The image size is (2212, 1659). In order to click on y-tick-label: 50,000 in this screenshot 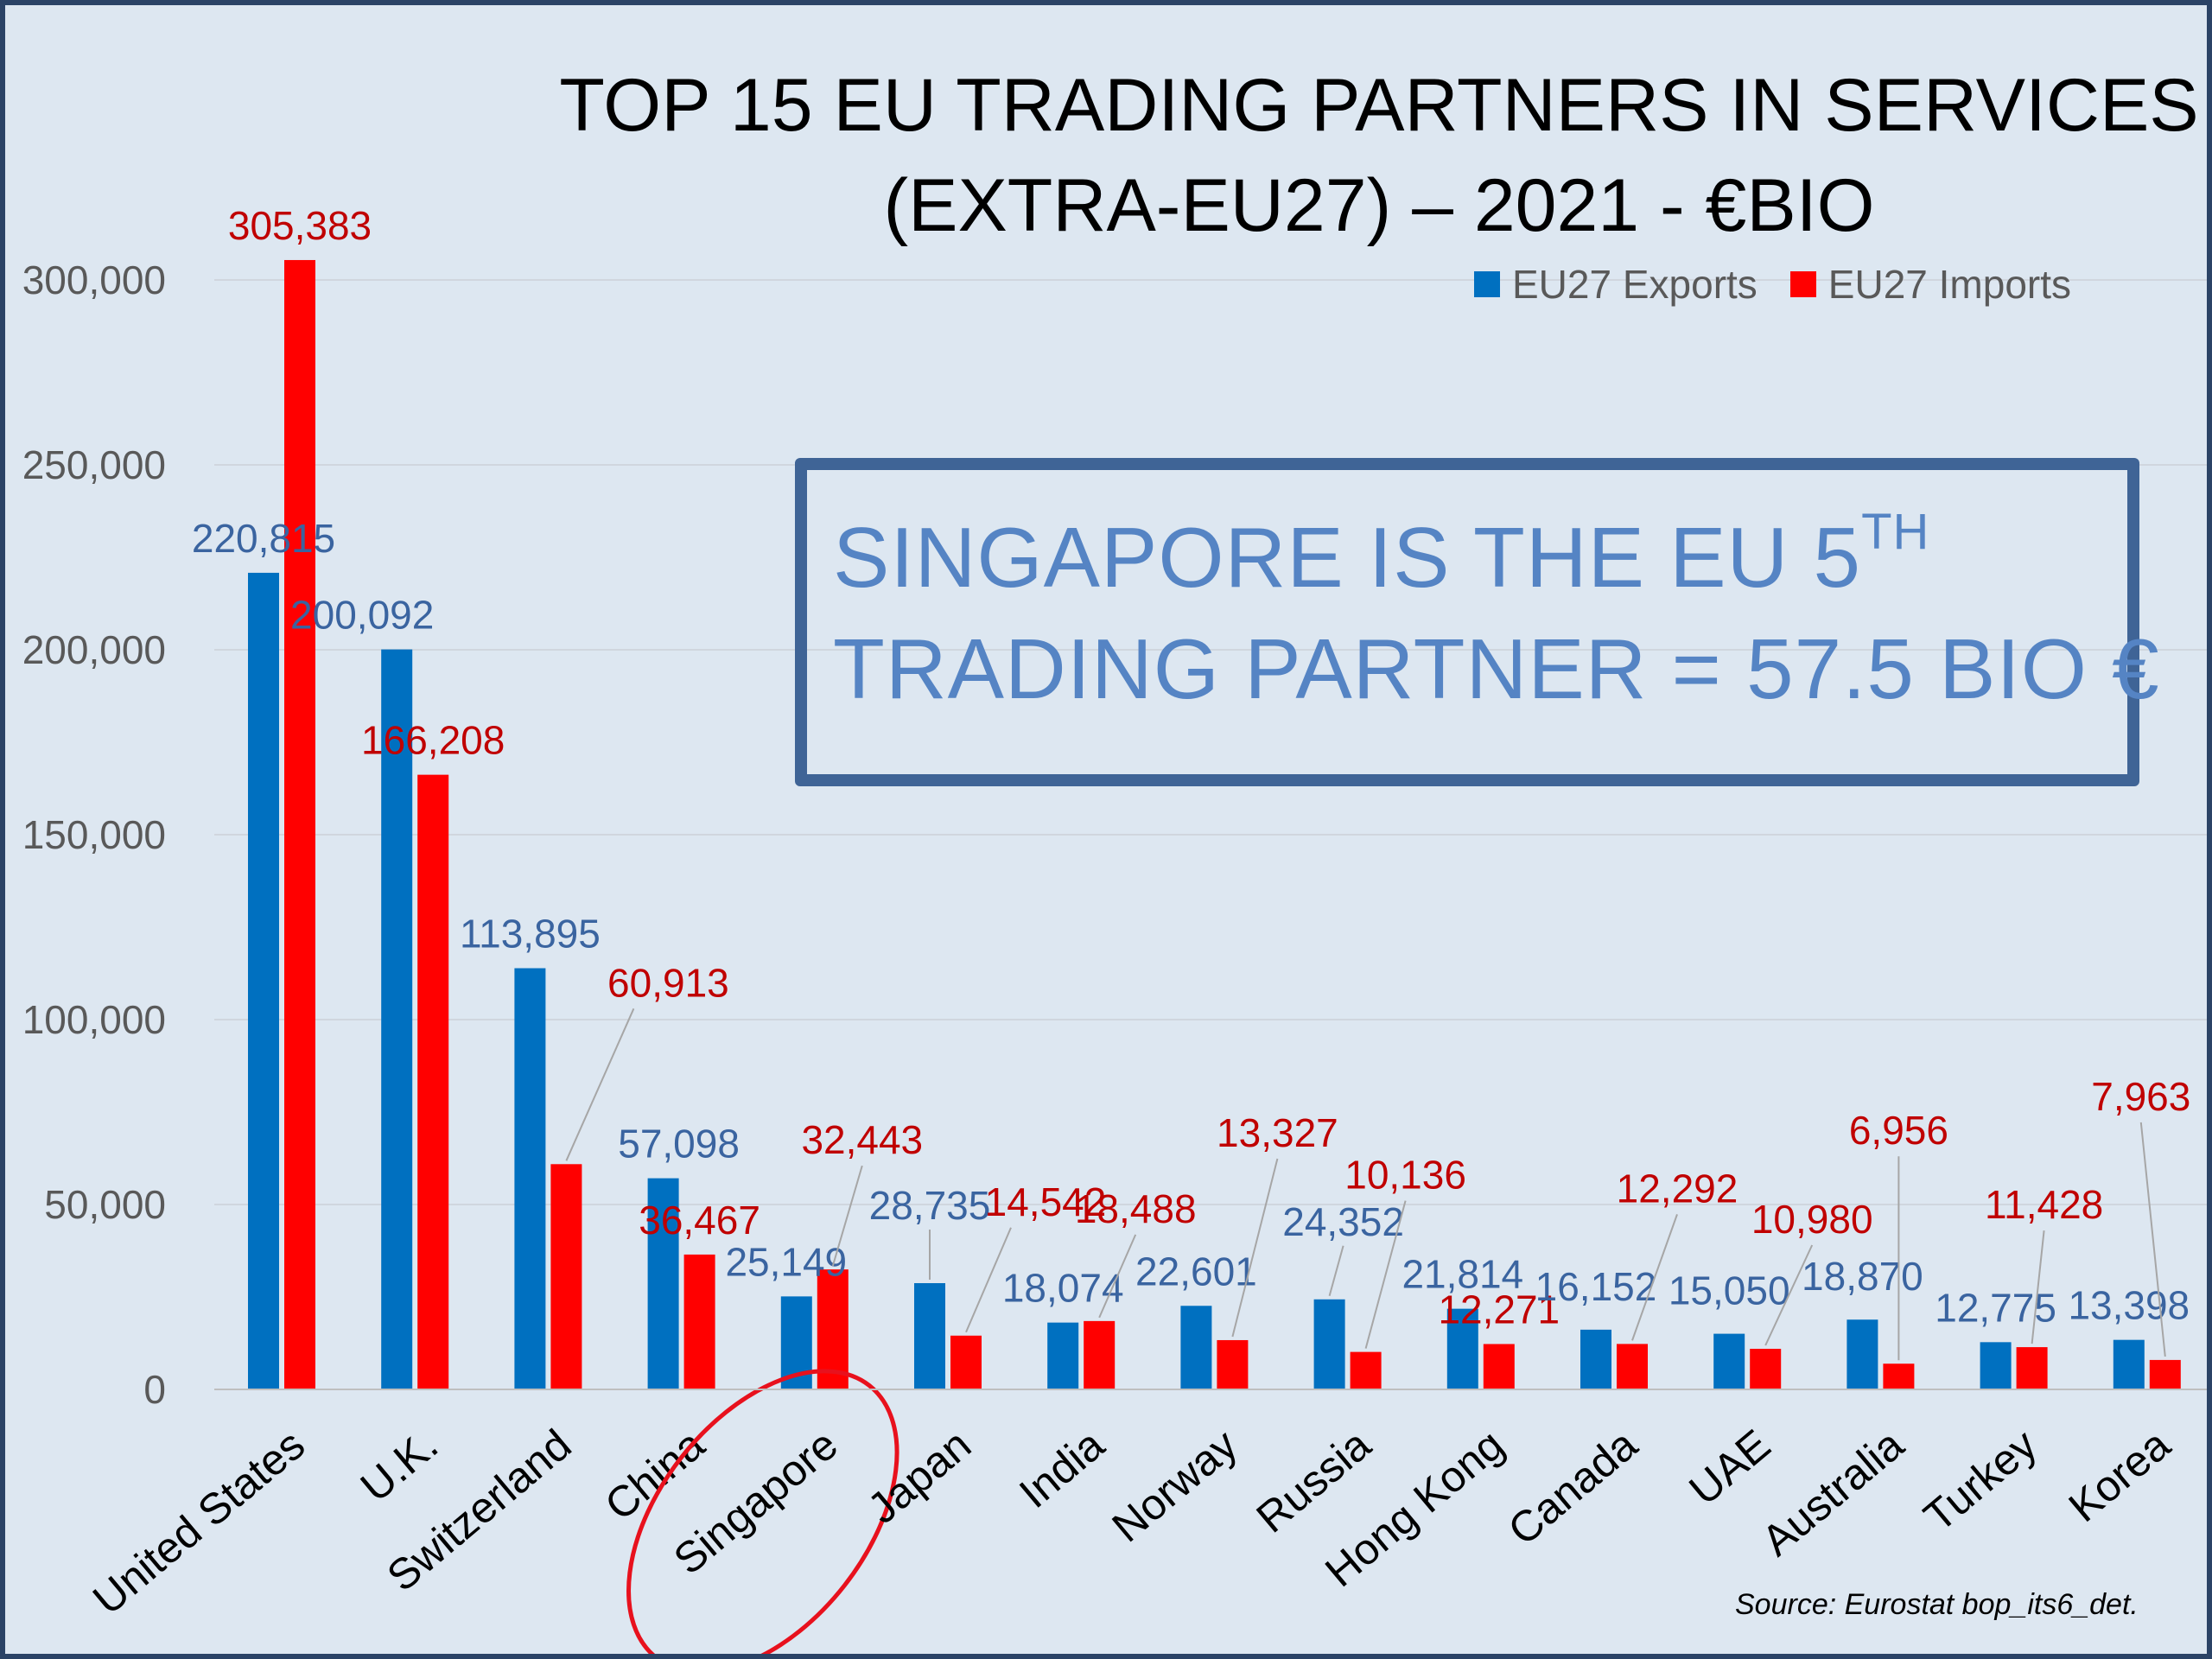, I will do `click(105, 1204)`.